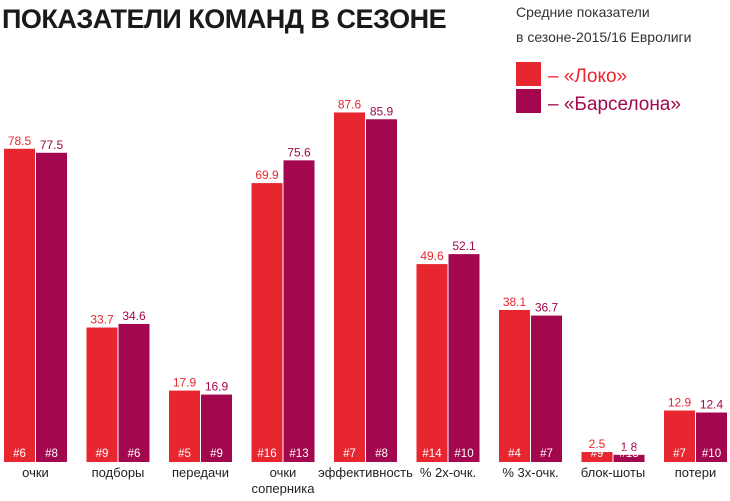  Describe the element at coordinates (514, 454) in the screenshot. I see `rank-label-loko-fg3: #4` at that location.